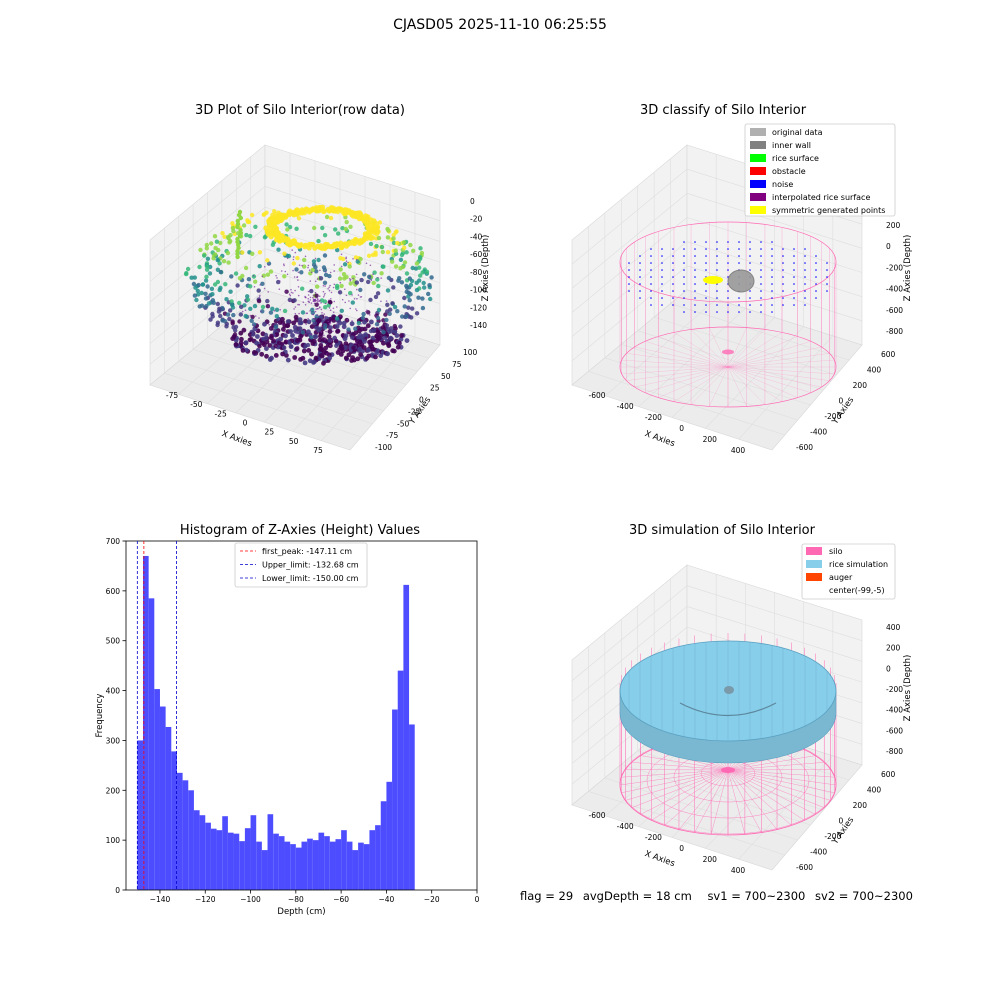  I want to click on p3-y-axis-label: Frequency, so click(100, 716).